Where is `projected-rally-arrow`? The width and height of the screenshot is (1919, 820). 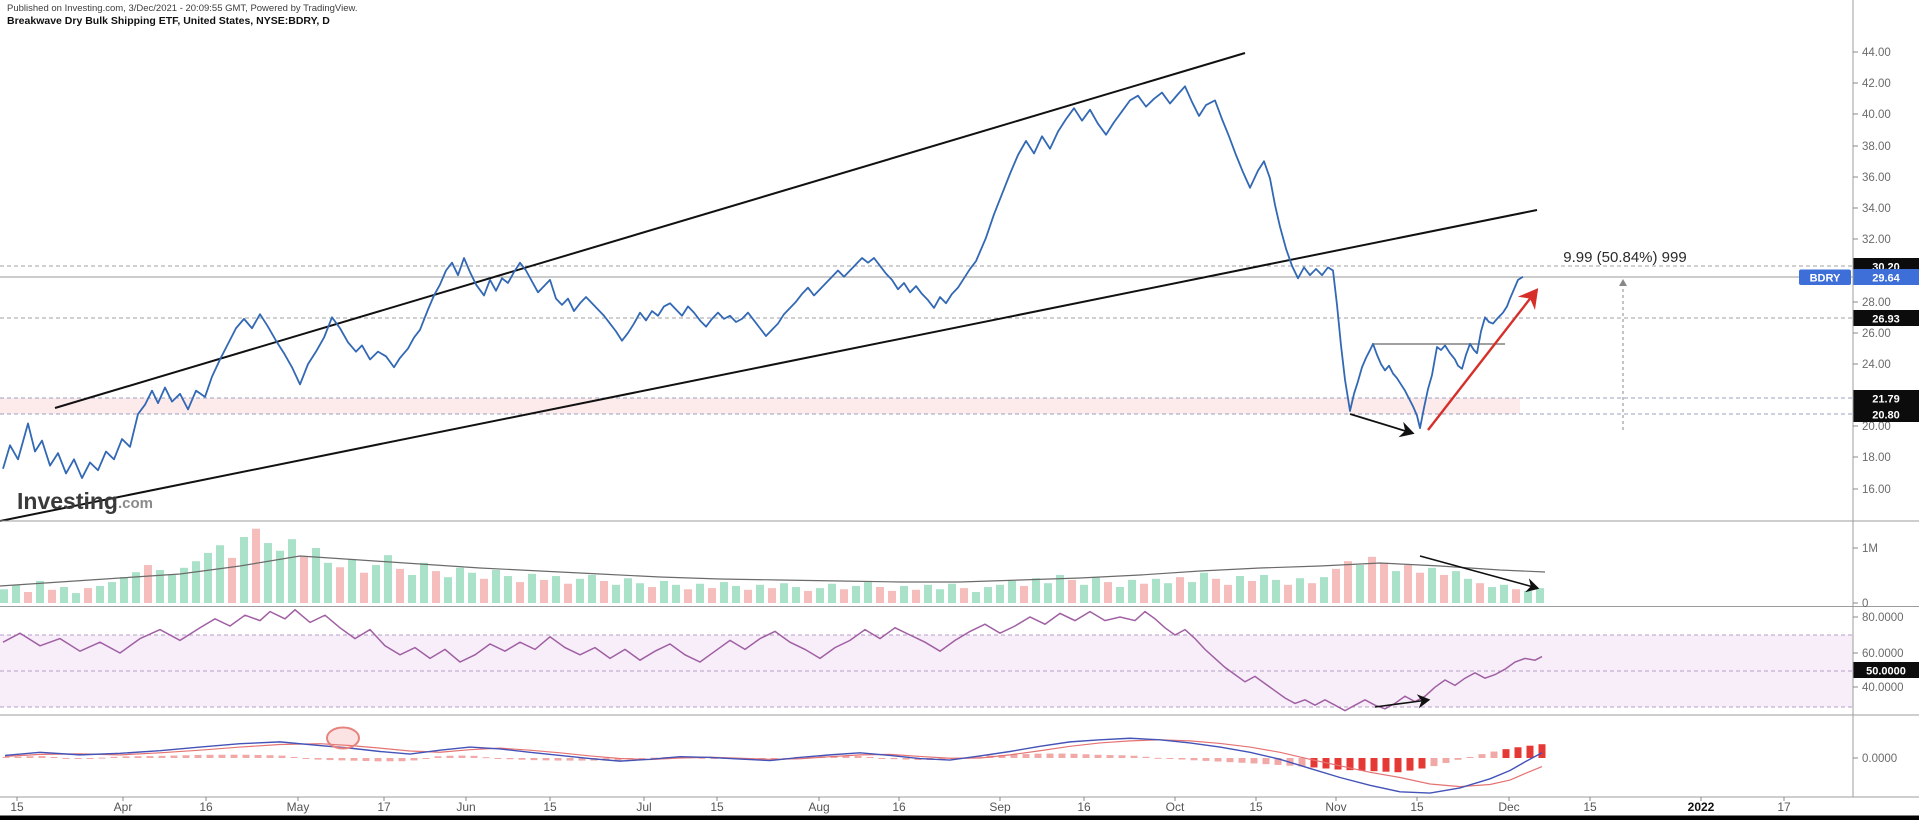 projected-rally-arrow is located at coordinates (1483, 359).